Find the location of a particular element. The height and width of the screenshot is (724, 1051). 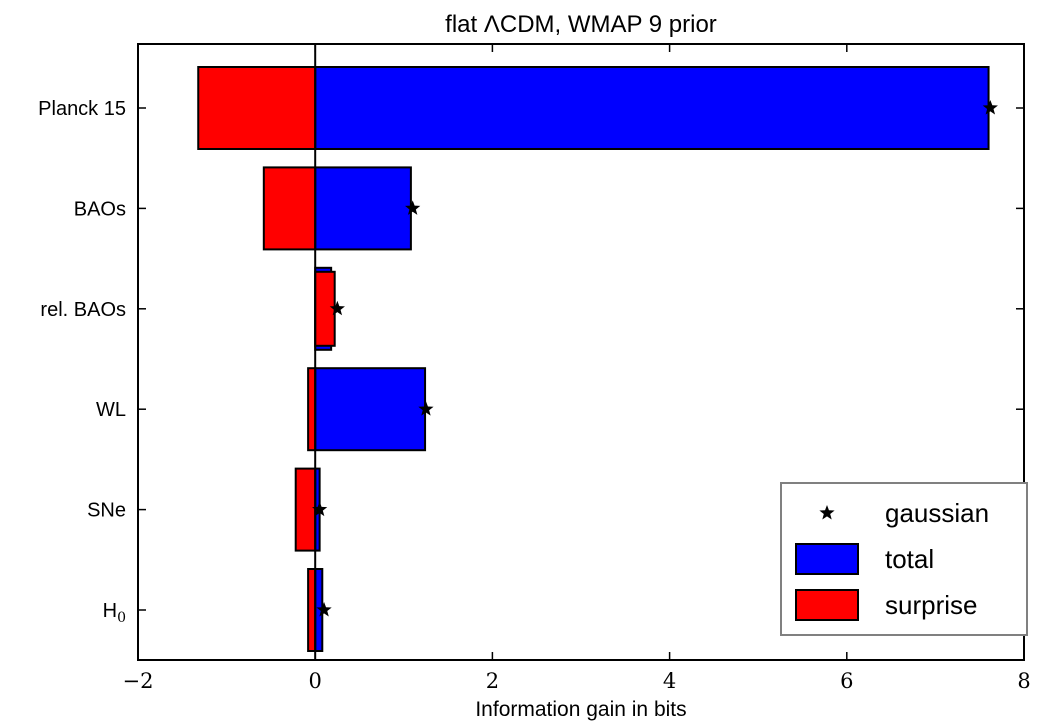

legend-star-icon is located at coordinates (827, 512).